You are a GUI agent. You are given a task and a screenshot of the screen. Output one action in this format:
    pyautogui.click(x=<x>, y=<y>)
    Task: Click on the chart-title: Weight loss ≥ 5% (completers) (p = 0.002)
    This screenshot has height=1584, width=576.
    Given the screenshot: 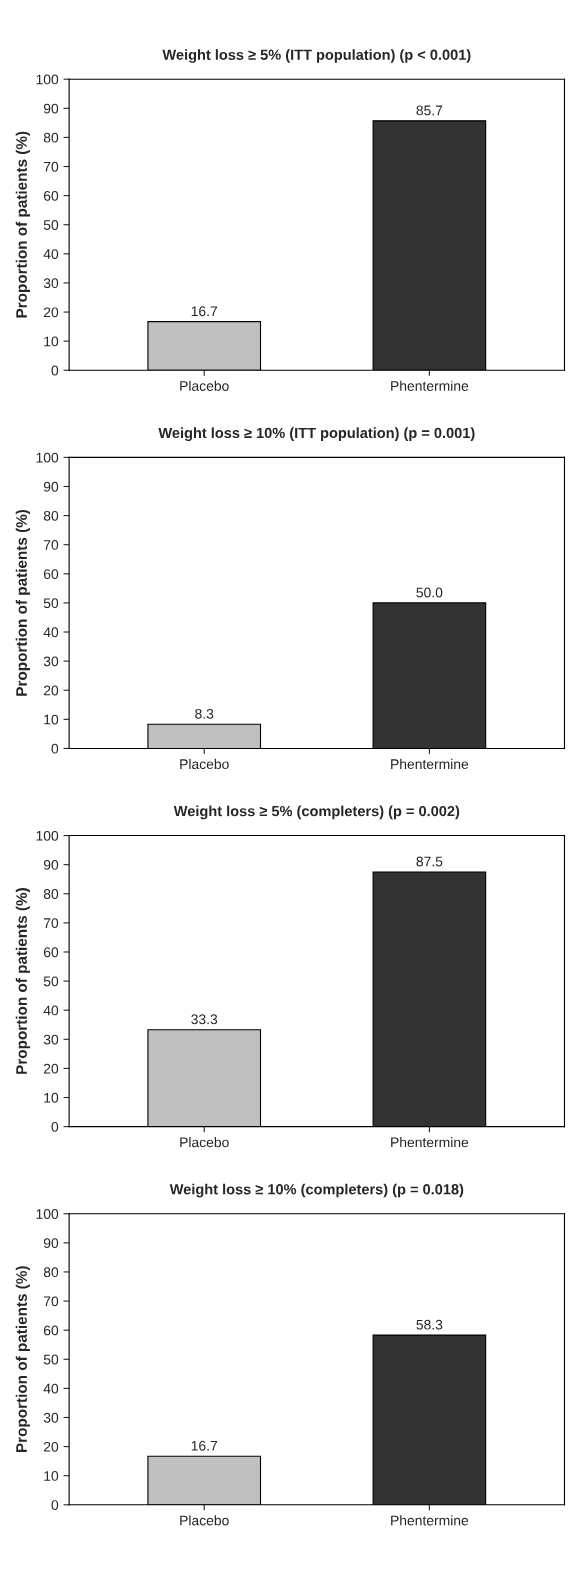 What is the action you would take?
    pyautogui.click(x=316, y=812)
    